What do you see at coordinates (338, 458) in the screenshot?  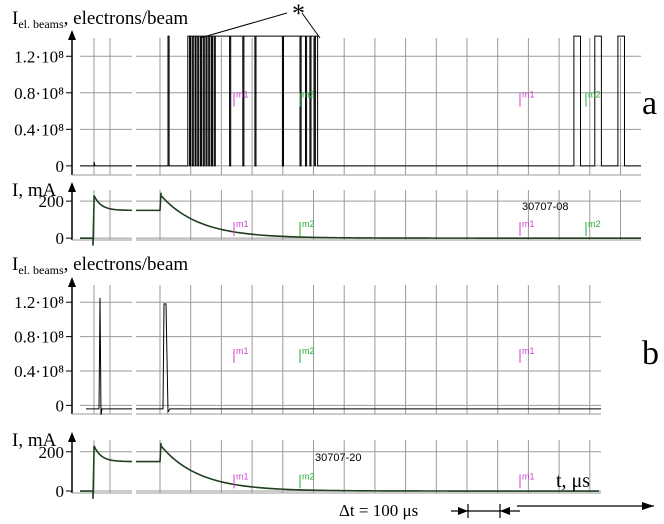 I see `panel-b-shot-id: 30707-20` at bounding box center [338, 458].